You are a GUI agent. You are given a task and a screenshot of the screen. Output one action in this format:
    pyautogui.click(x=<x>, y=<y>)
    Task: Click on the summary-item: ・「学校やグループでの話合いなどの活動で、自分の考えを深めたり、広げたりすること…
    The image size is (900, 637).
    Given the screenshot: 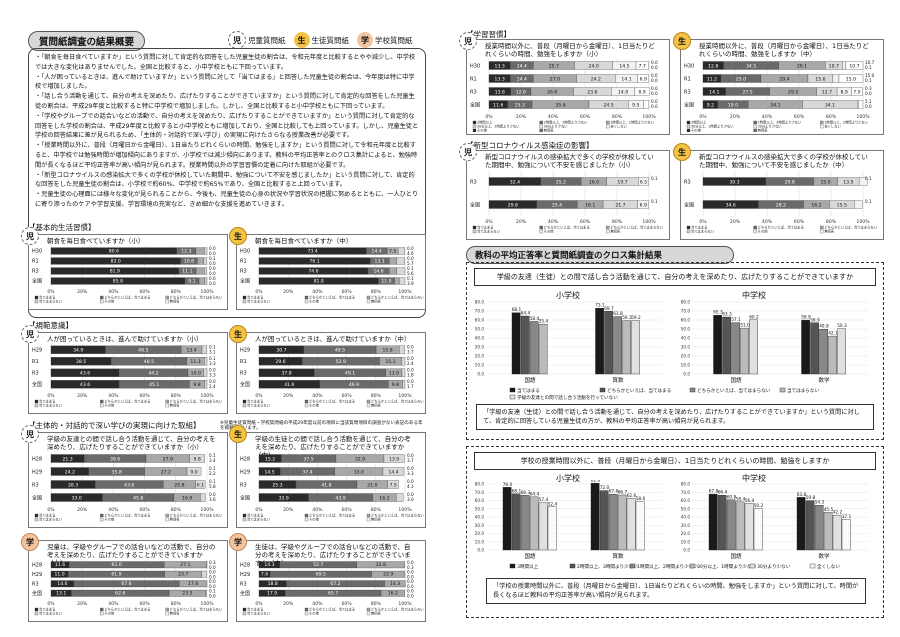 What is the action you would take?
    pyautogui.click(x=227, y=126)
    